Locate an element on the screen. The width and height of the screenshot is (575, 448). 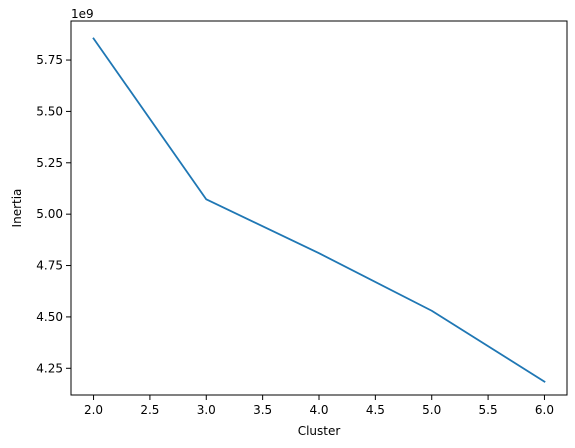
y-tick-label: 4.50 is located at coordinates (49, 317).